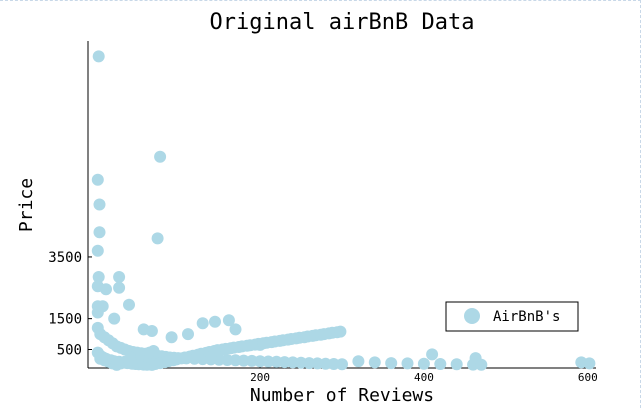 This screenshot has height=409, width=642. Describe the element at coordinates (65, 320) in the screenshot. I see `y-tick-label: 1500` at that location.